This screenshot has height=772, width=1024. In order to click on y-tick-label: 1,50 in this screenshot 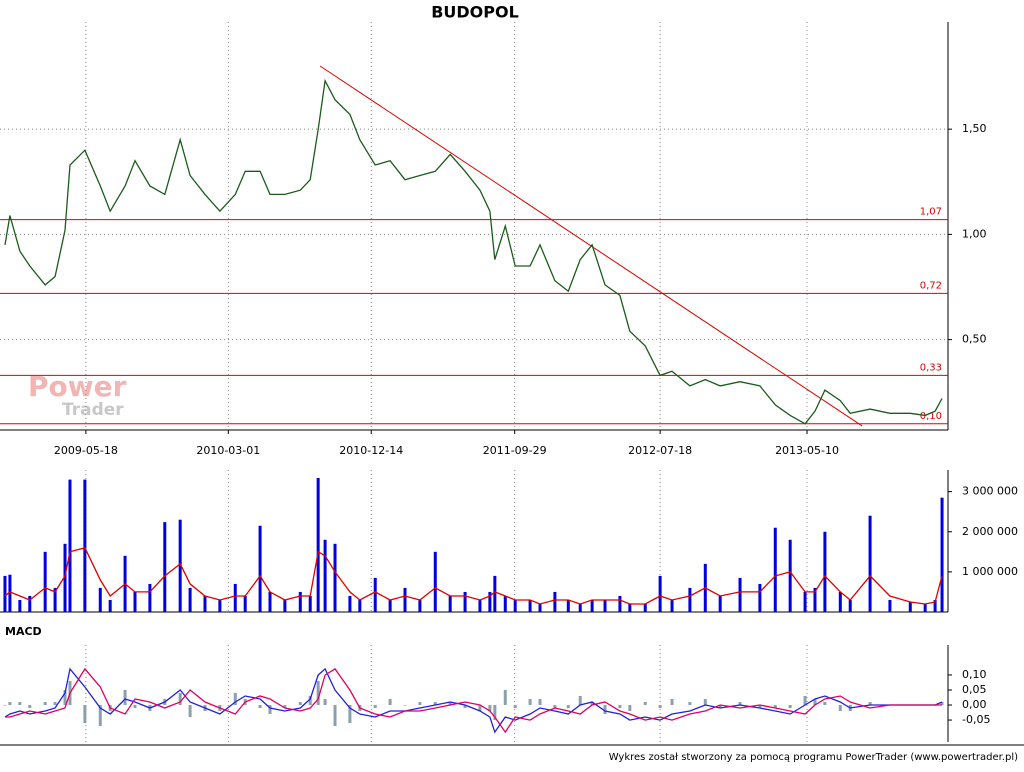, I will do `click(974, 128)`.